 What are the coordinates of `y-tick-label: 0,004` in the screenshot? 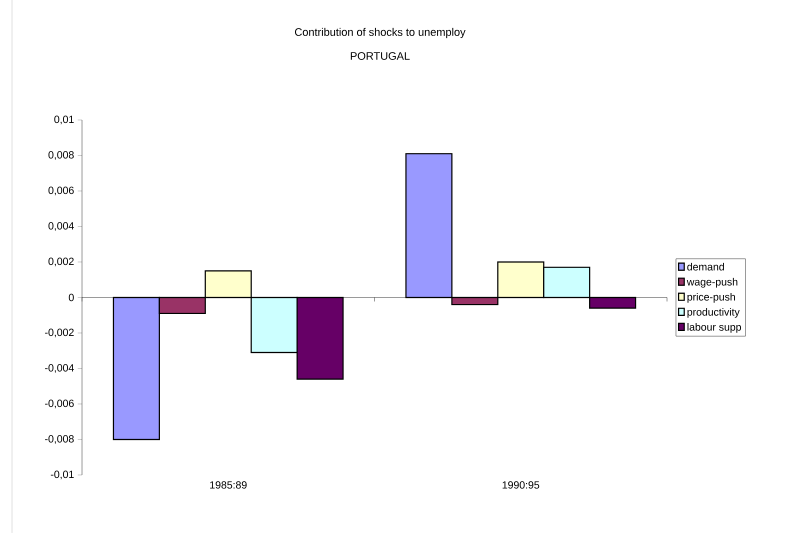 It's located at (61, 226).